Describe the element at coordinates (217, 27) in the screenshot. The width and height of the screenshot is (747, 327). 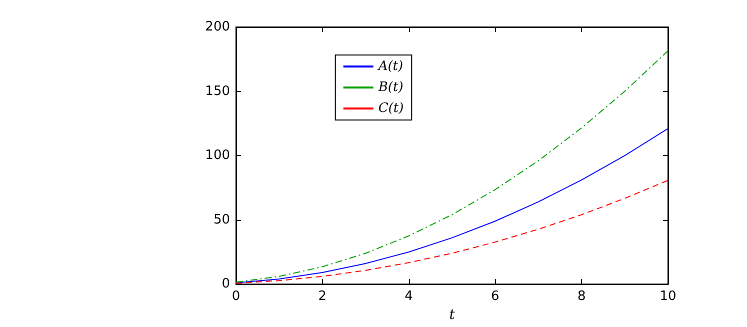
I see `y-tick-label: 200` at that location.